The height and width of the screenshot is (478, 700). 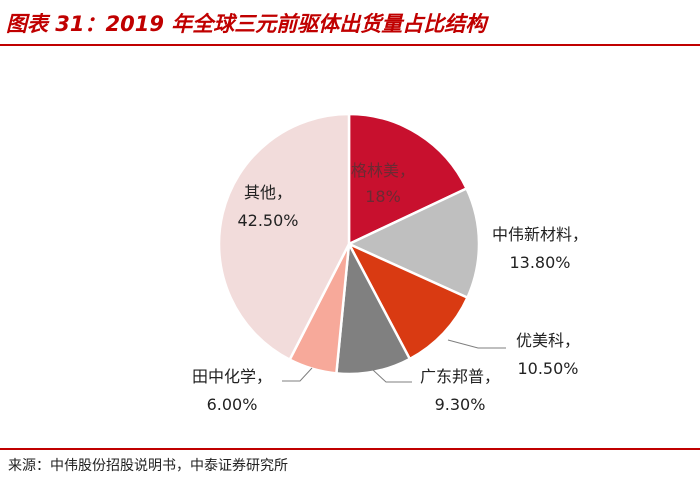 I want to click on slice-label-value-5: 6.00%, so click(x=232, y=404).